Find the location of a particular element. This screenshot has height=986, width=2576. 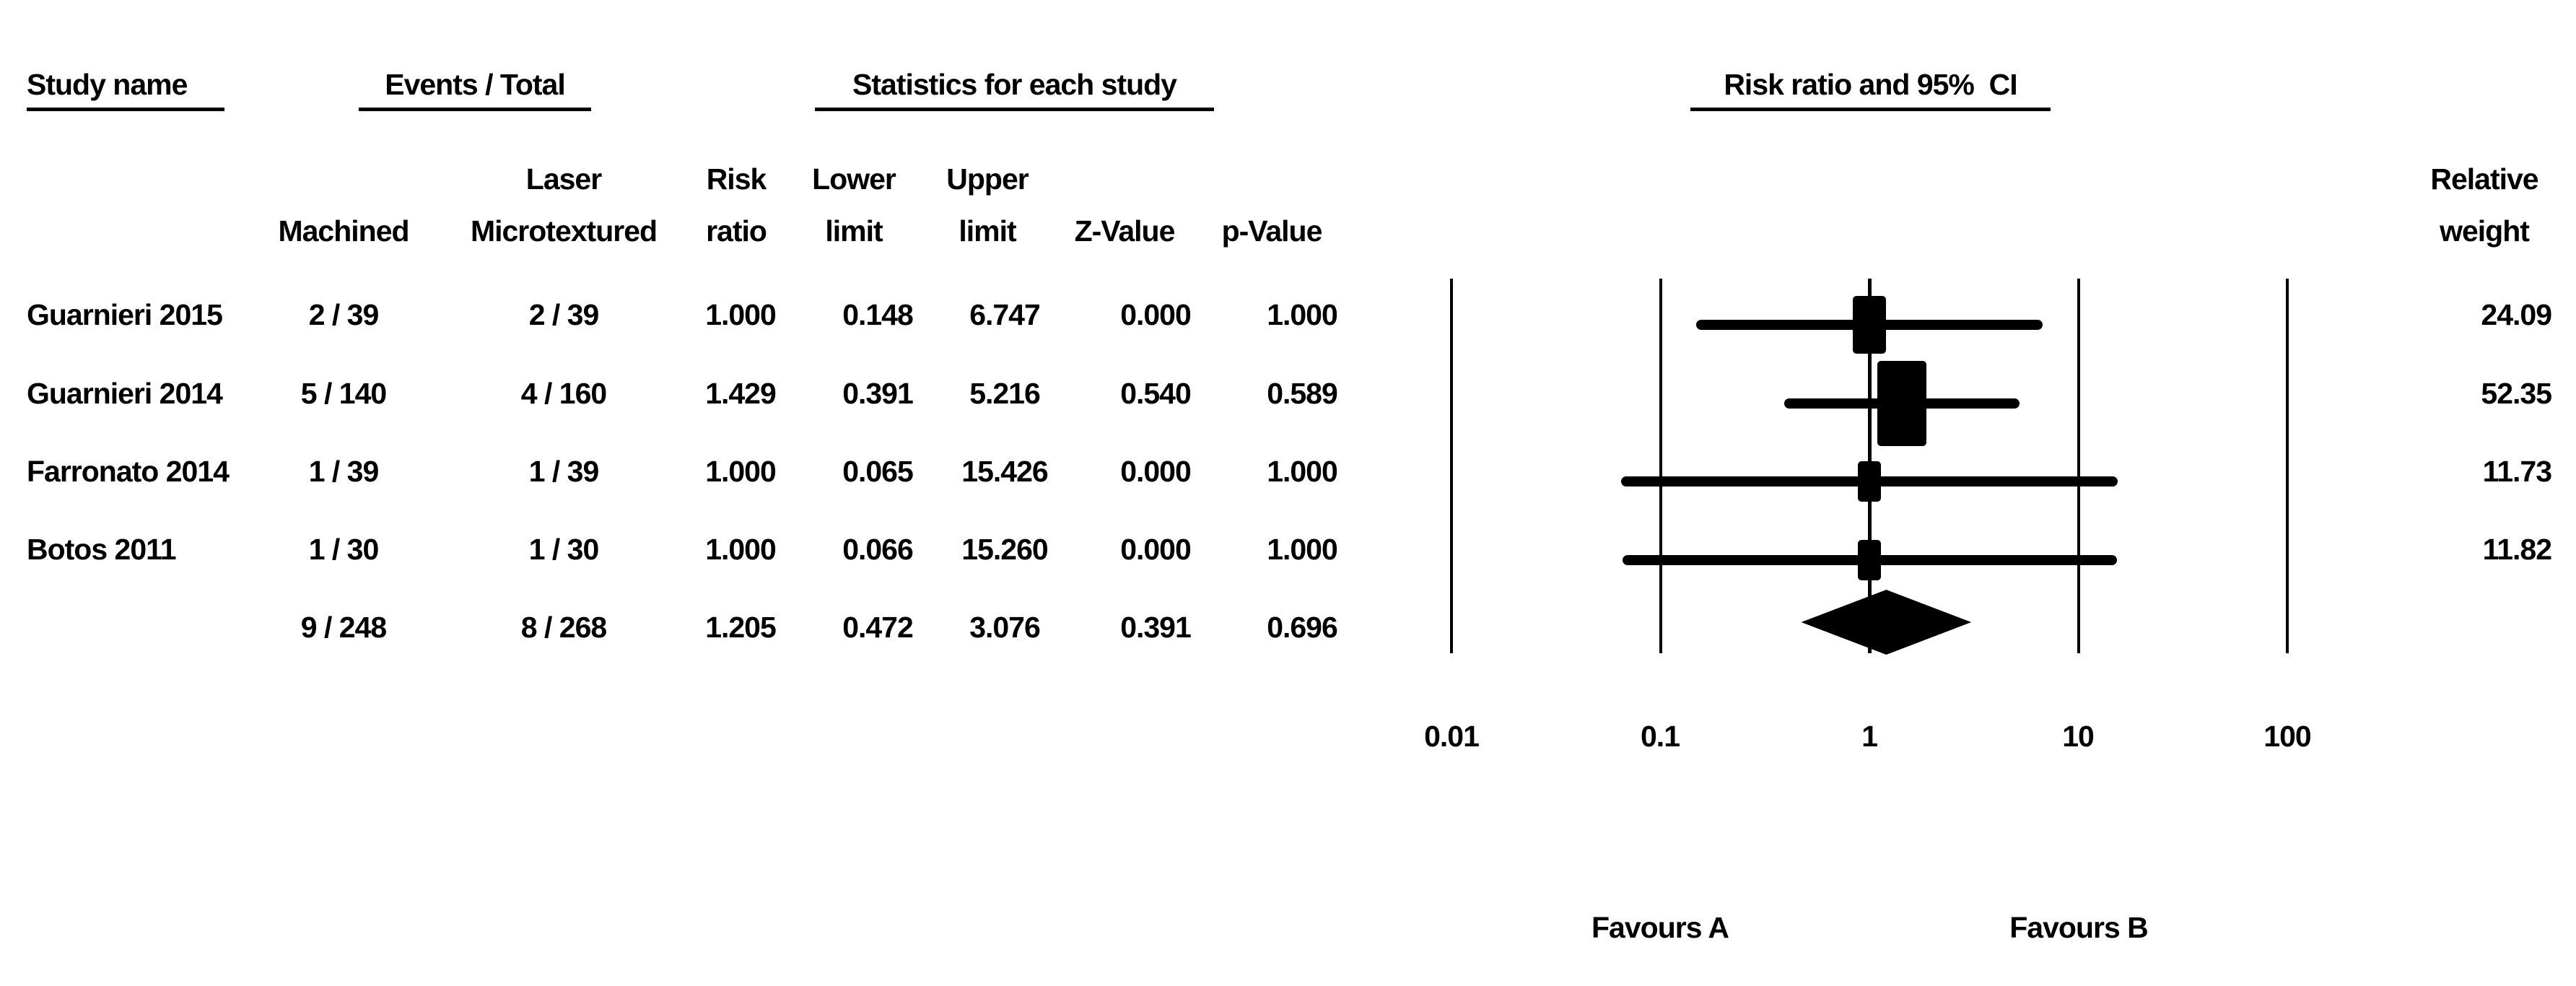

x-tick-label: 0.1 is located at coordinates (1660, 737).